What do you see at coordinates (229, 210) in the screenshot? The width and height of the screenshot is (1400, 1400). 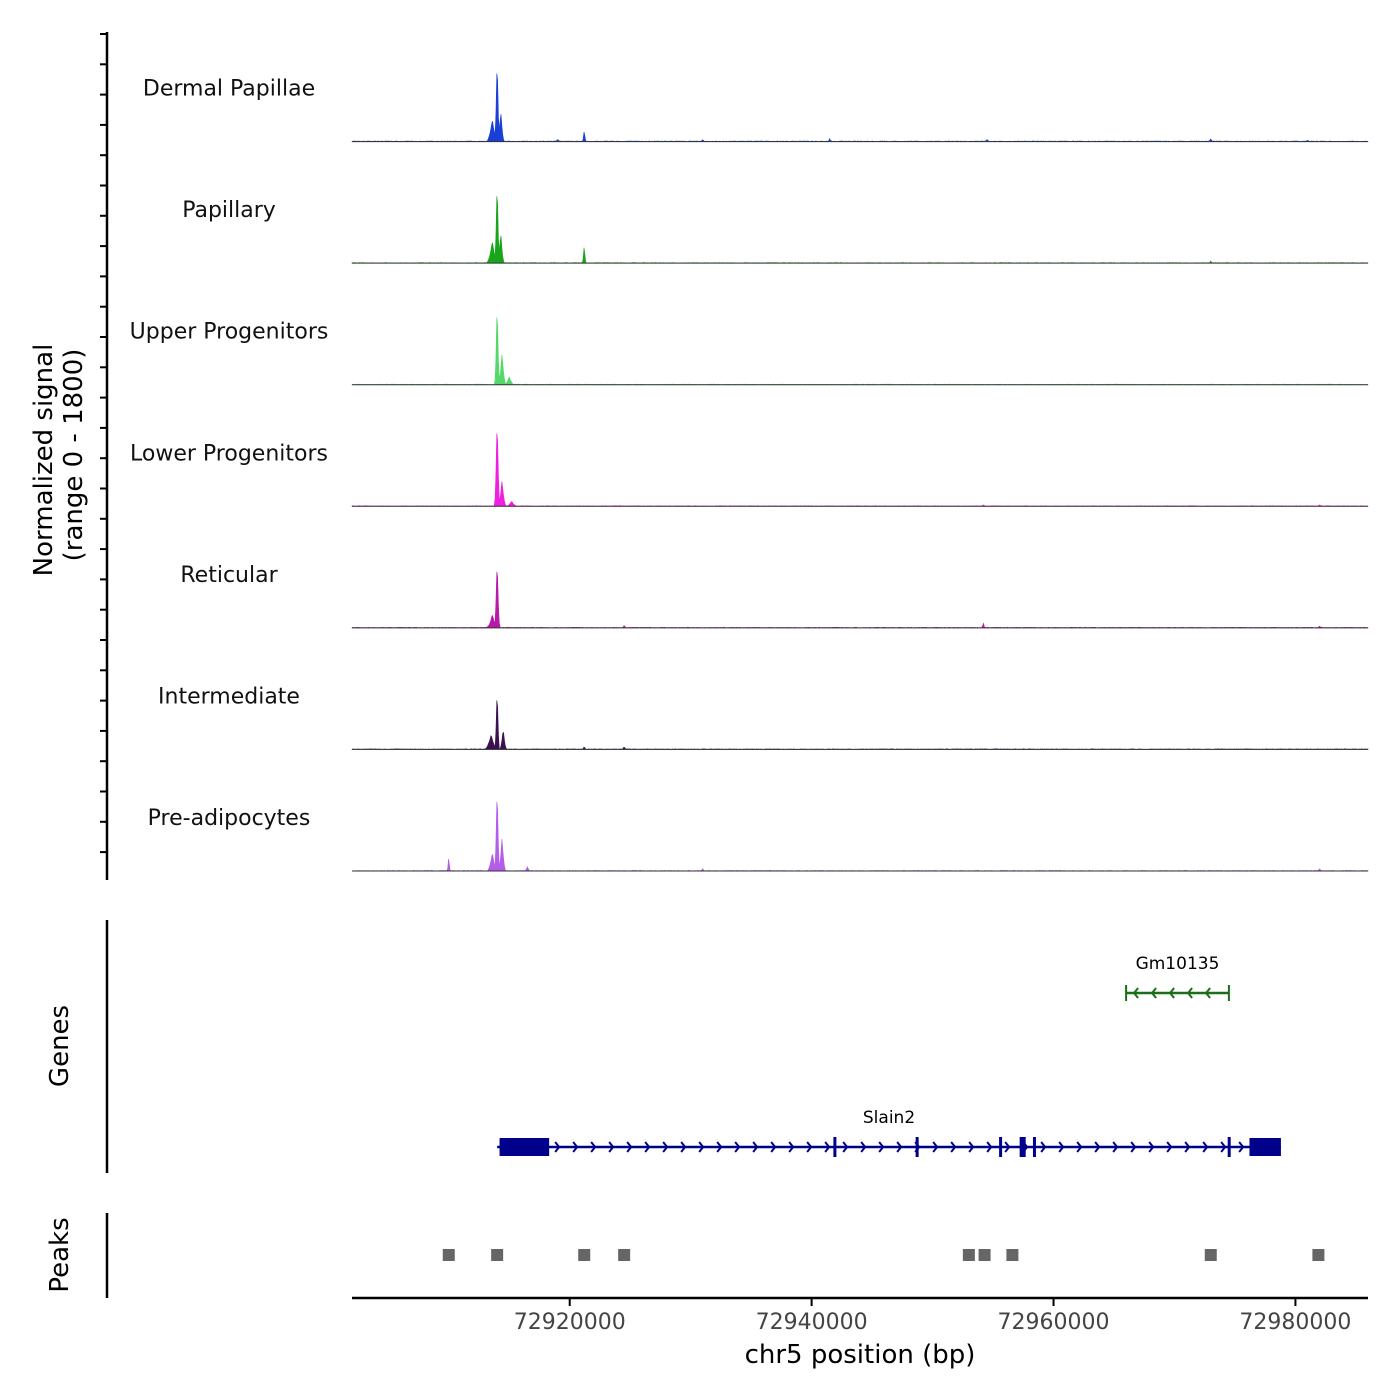 I see `track-label: Papillary` at bounding box center [229, 210].